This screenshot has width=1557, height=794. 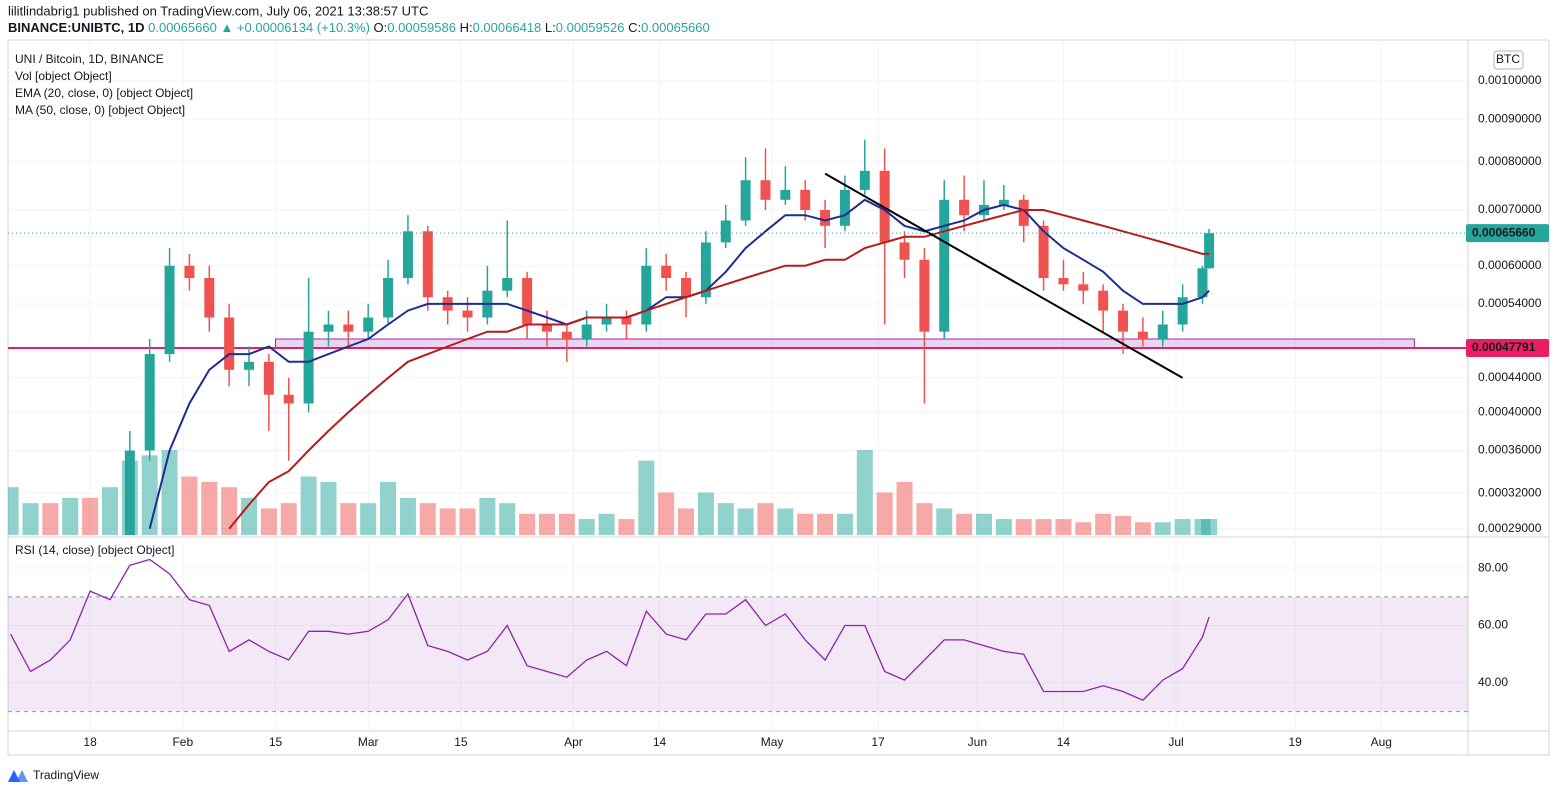 What do you see at coordinates (1510, 265) in the screenshot?
I see `y-tick-label: 0.00060000` at bounding box center [1510, 265].